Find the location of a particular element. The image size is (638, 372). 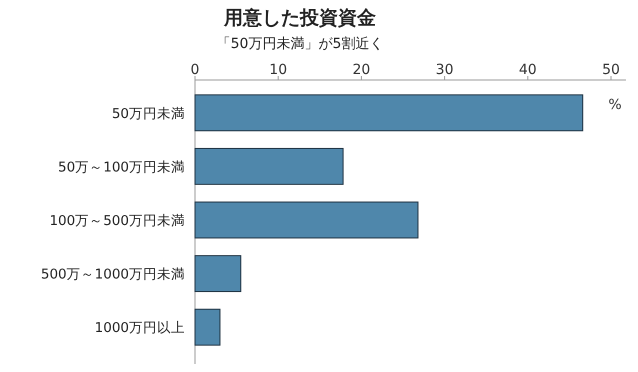

x-tick-label: 20 is located at coordinates (361, 70).